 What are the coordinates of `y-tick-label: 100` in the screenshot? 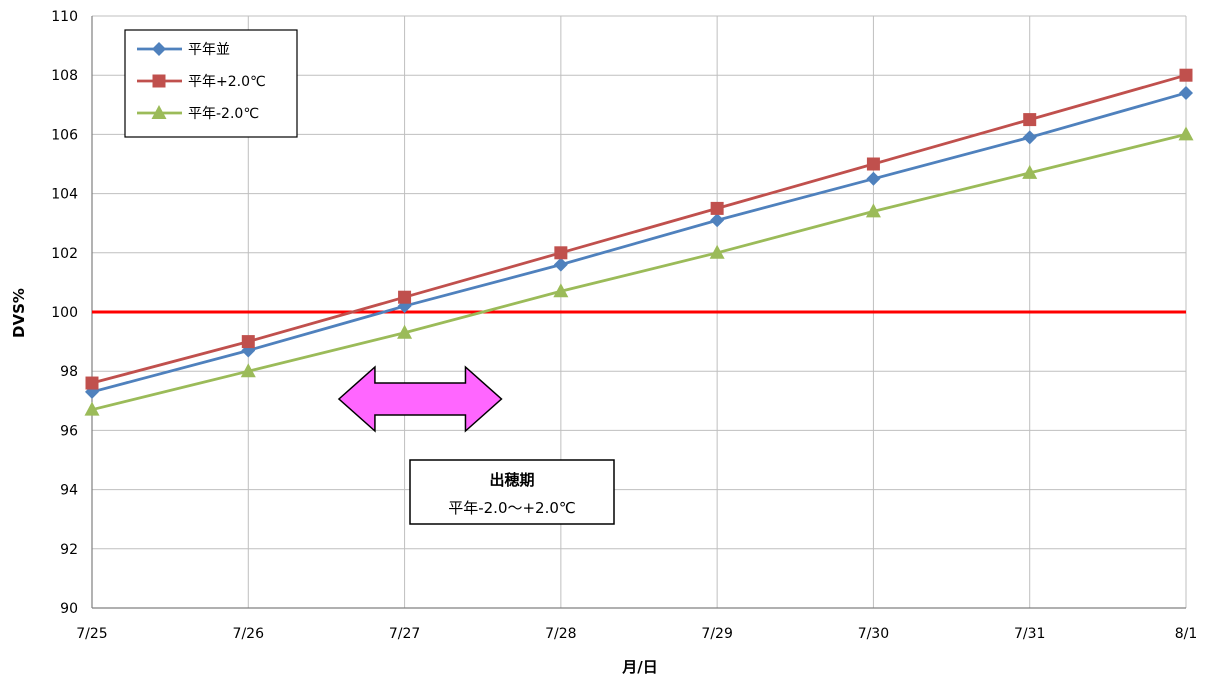 It's located at (64, 313).